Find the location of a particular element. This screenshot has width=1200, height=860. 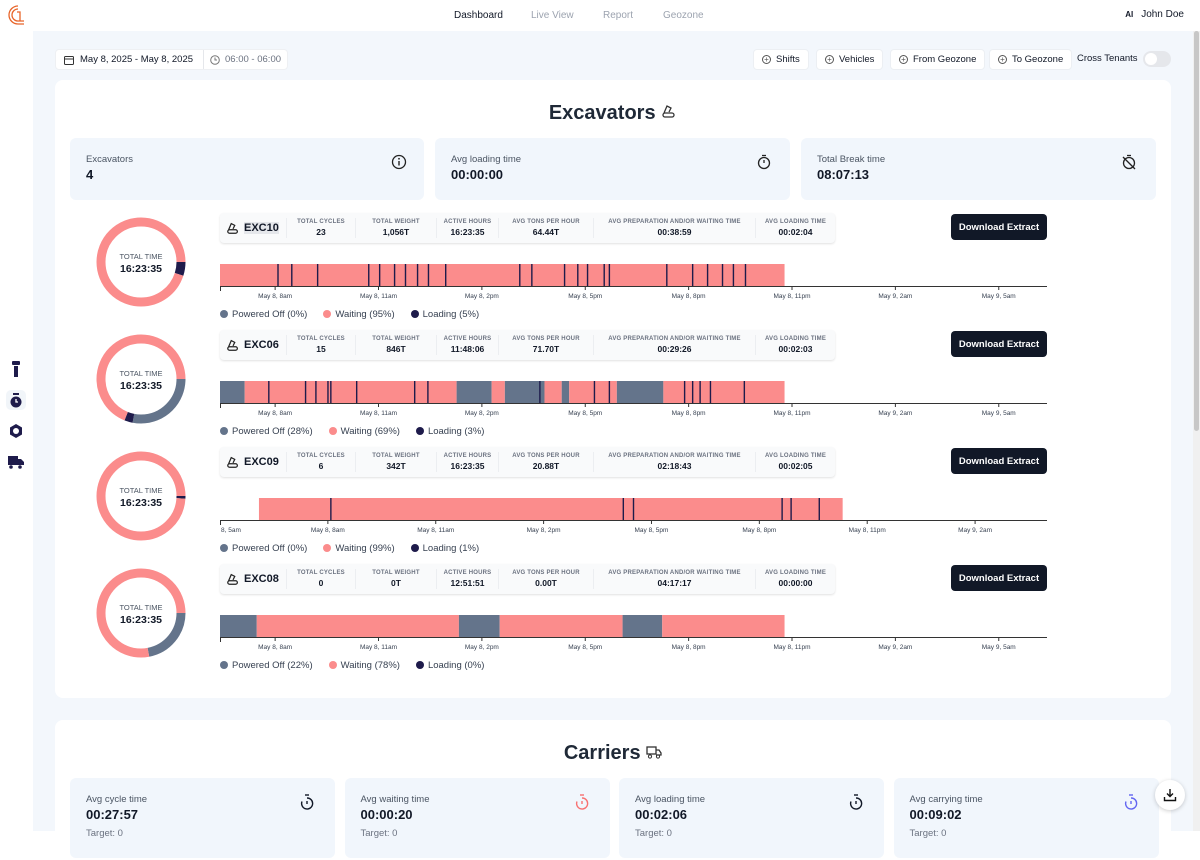

stat-column: TOTAL CYCLES 0 is located at coordinates (320, 579).